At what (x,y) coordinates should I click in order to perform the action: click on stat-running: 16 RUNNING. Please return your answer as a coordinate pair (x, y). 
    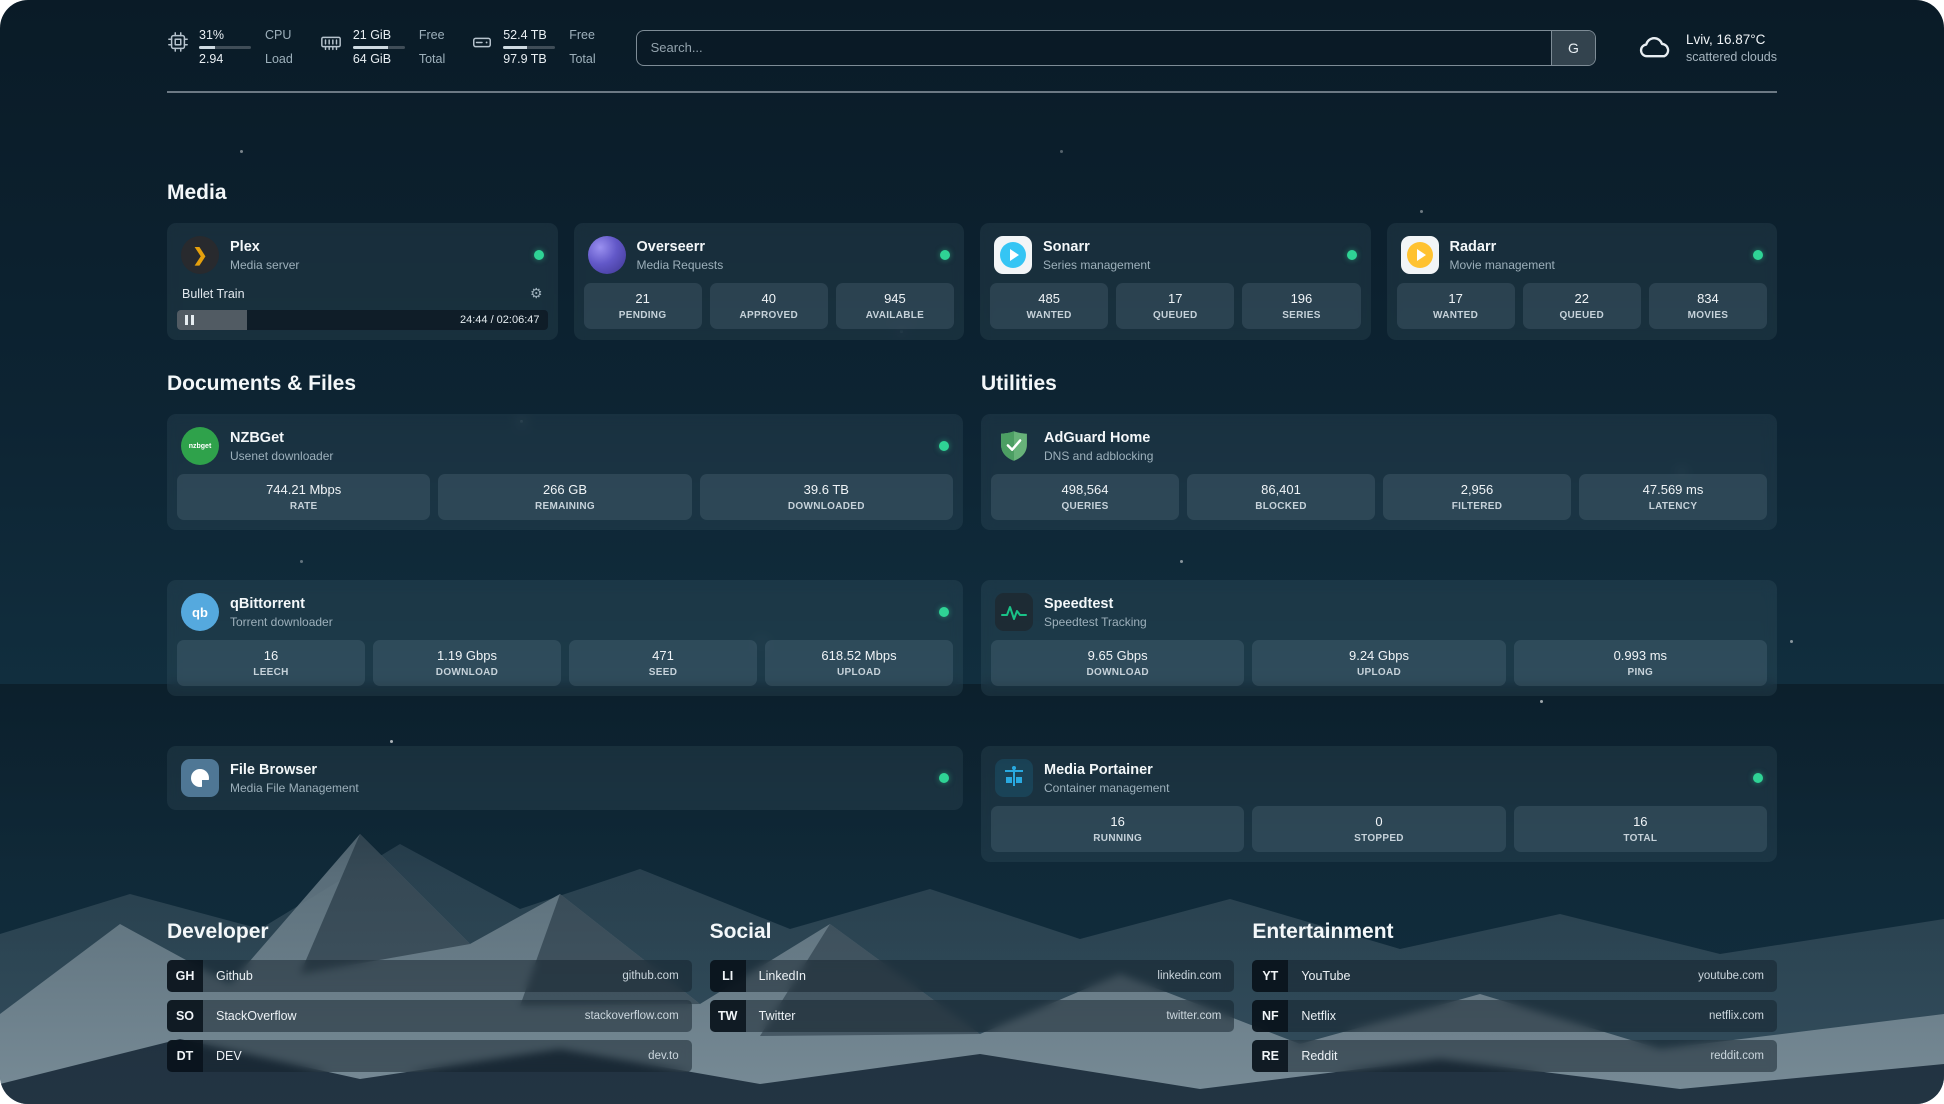
    Looking at the image, I should click on (1118, 829).